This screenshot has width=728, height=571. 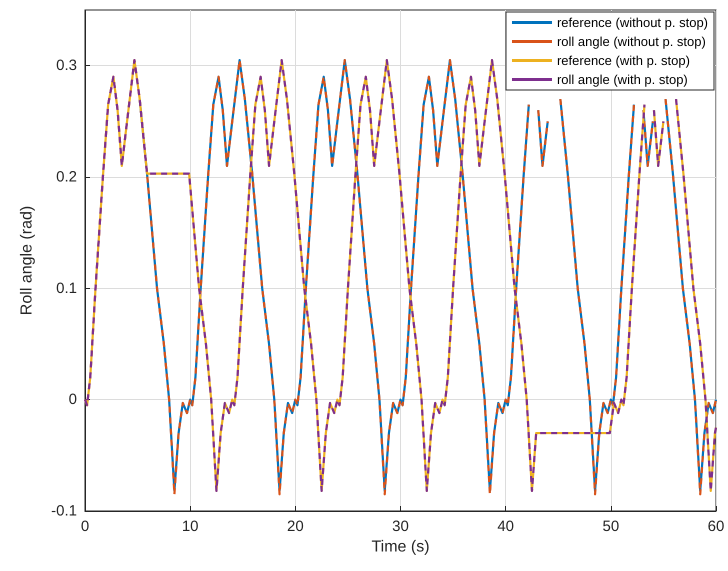 I want to click on x-tick-label: 20, so click(x=295, y=526).